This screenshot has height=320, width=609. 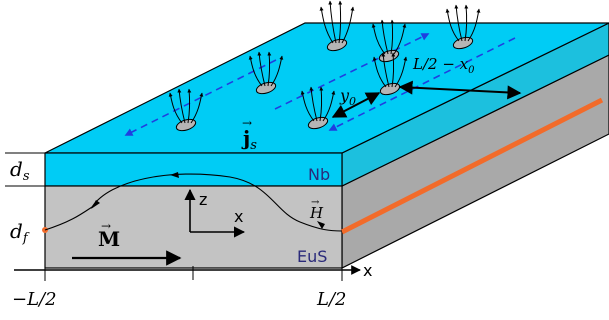 I want to click on left-tick-label: −L/2, so click(x=34, y=299).